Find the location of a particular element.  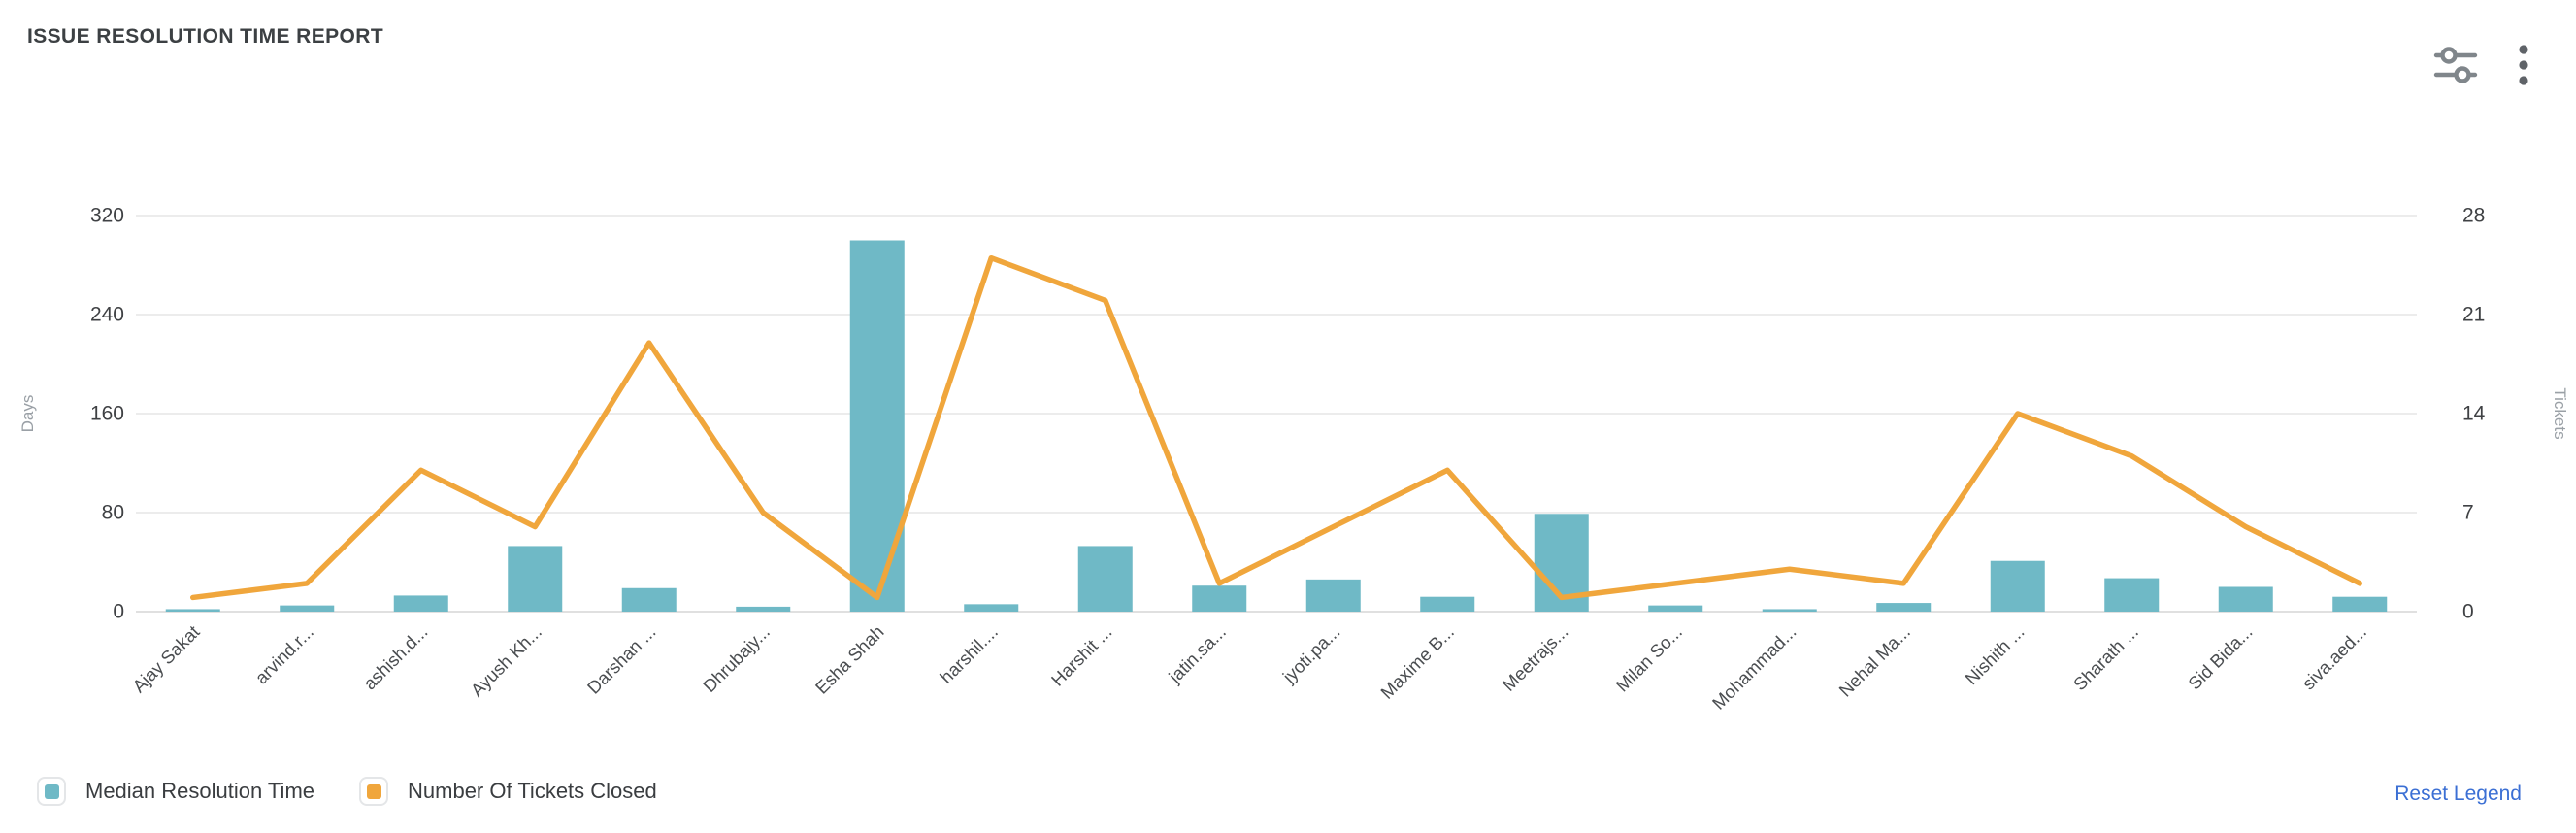

legend-label: Number Of Tickets Closed is located at coordinates (532, 791).